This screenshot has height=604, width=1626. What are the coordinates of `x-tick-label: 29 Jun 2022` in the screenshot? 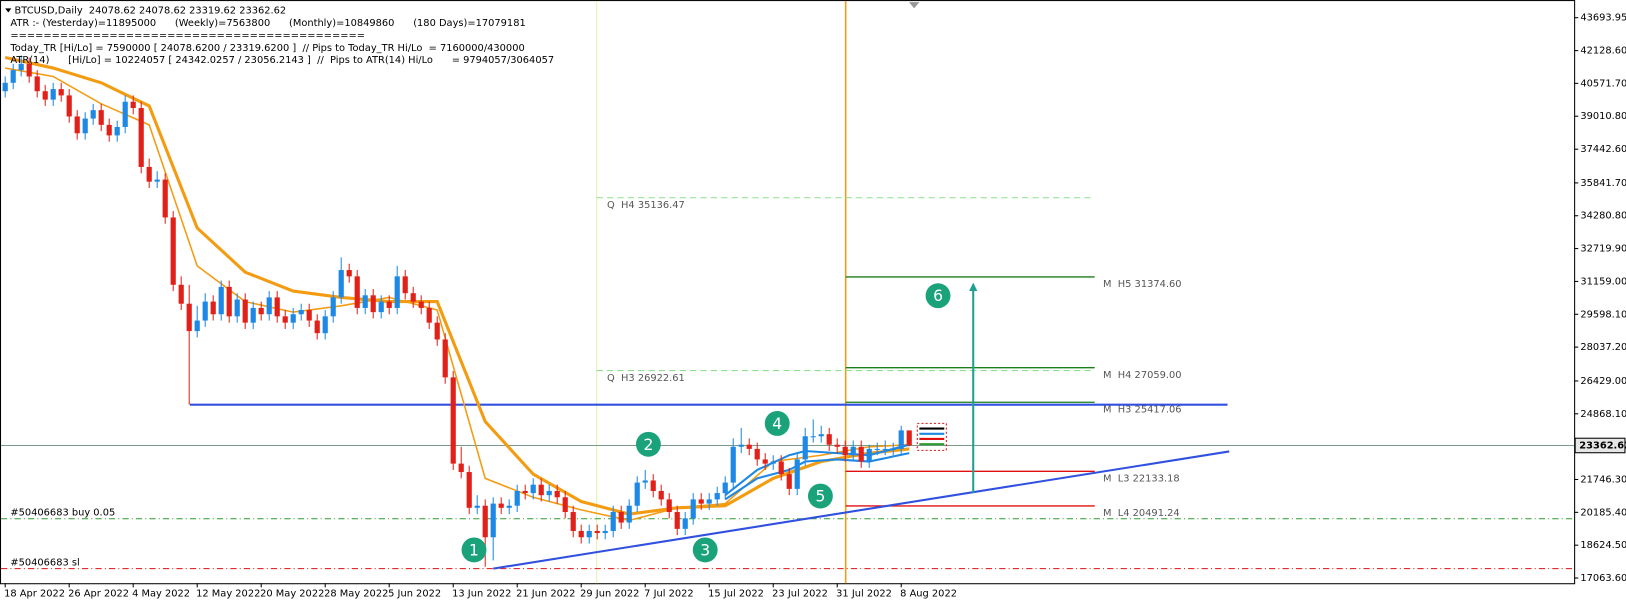 It's located at (609, 594).